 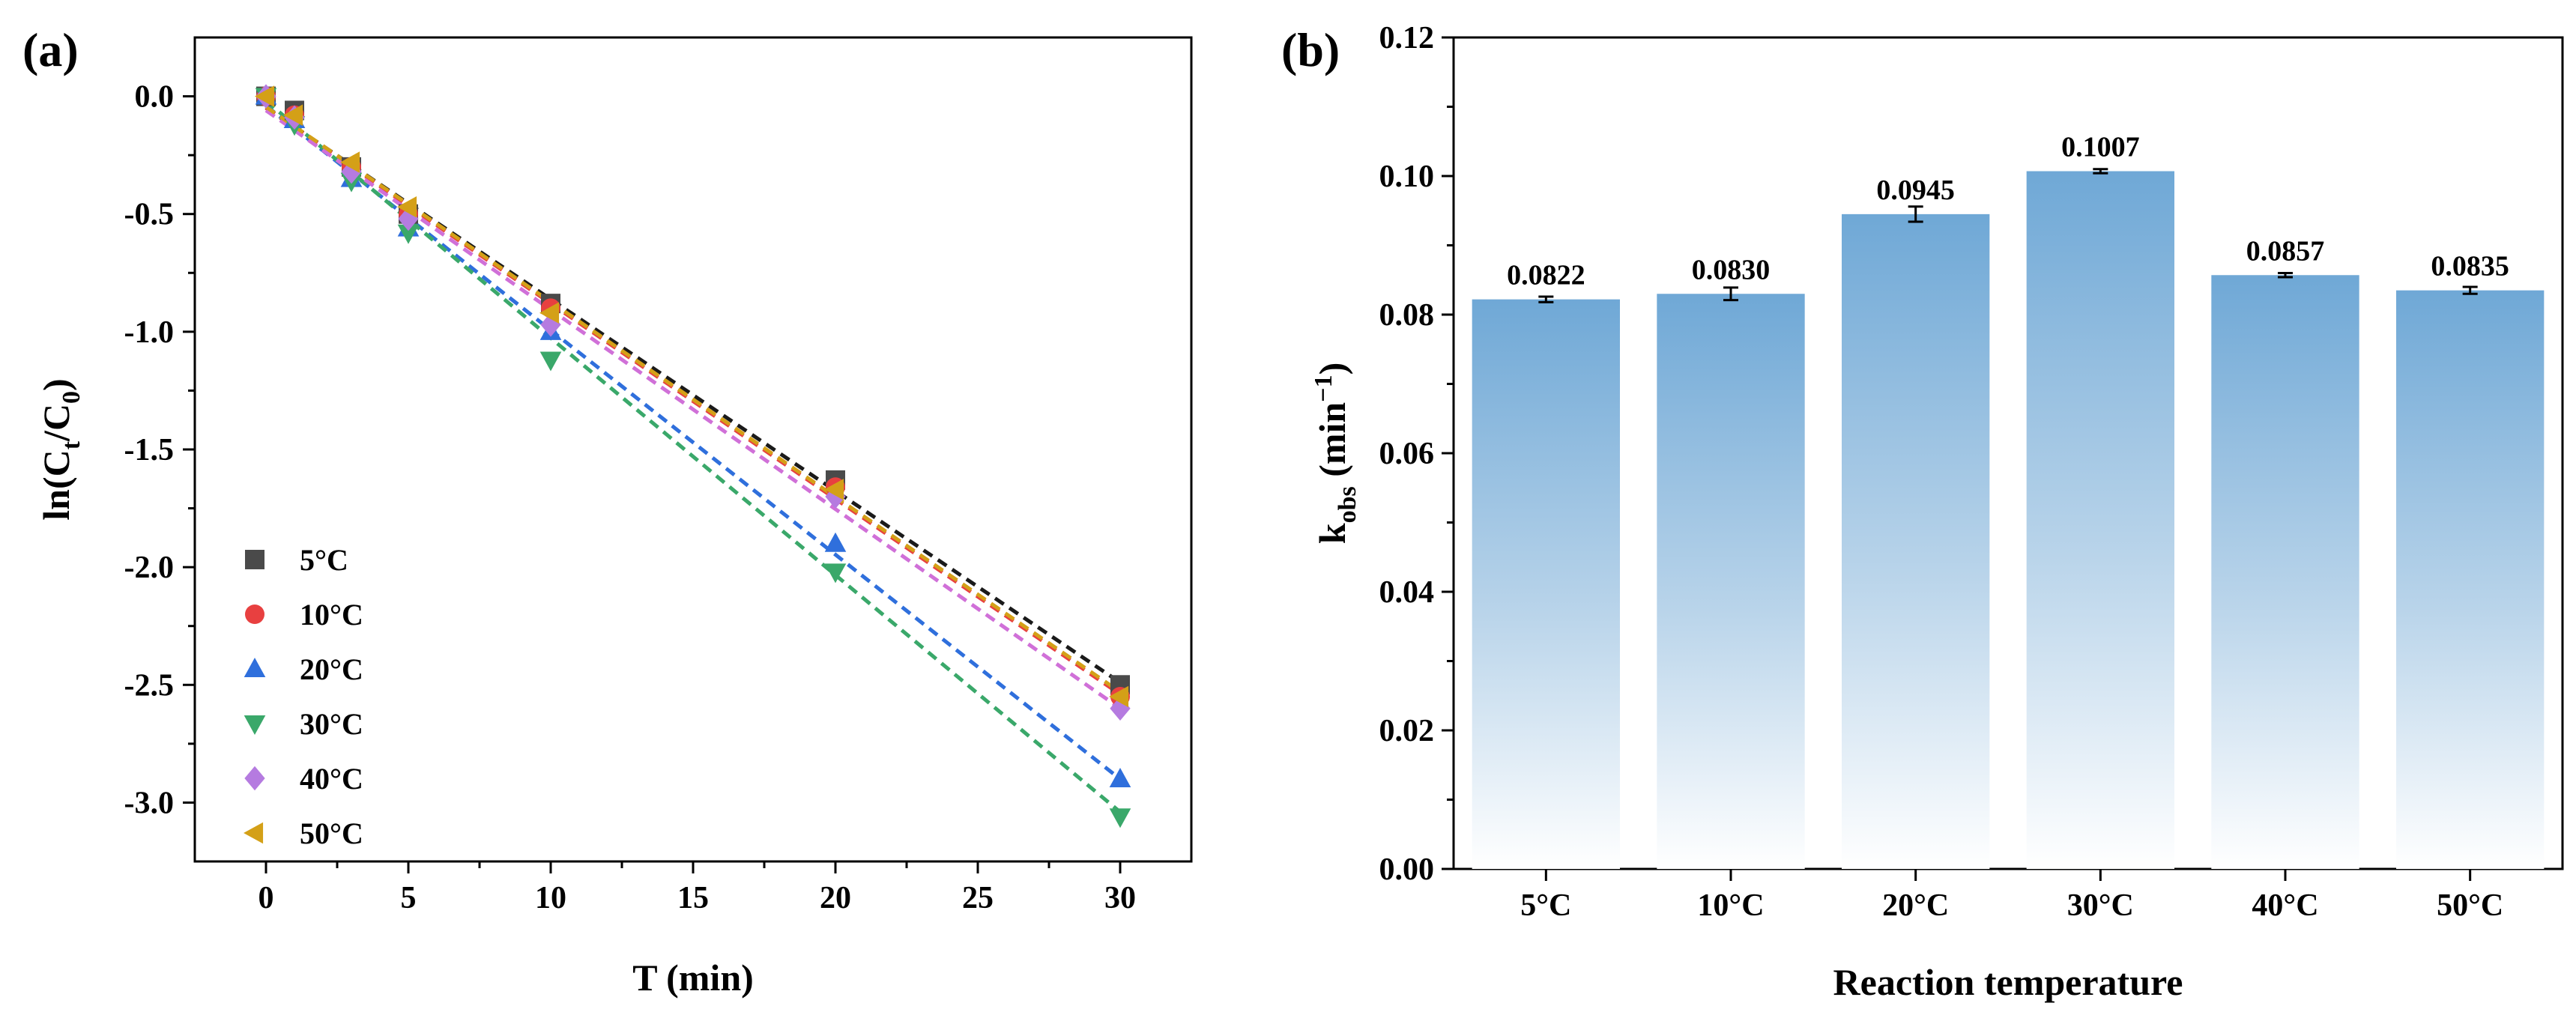 What do you see at coordinates (1731, 269) in the screenshot?
I see `bar-value-label-2: 0.0830` at bounding box center [1731, 269].